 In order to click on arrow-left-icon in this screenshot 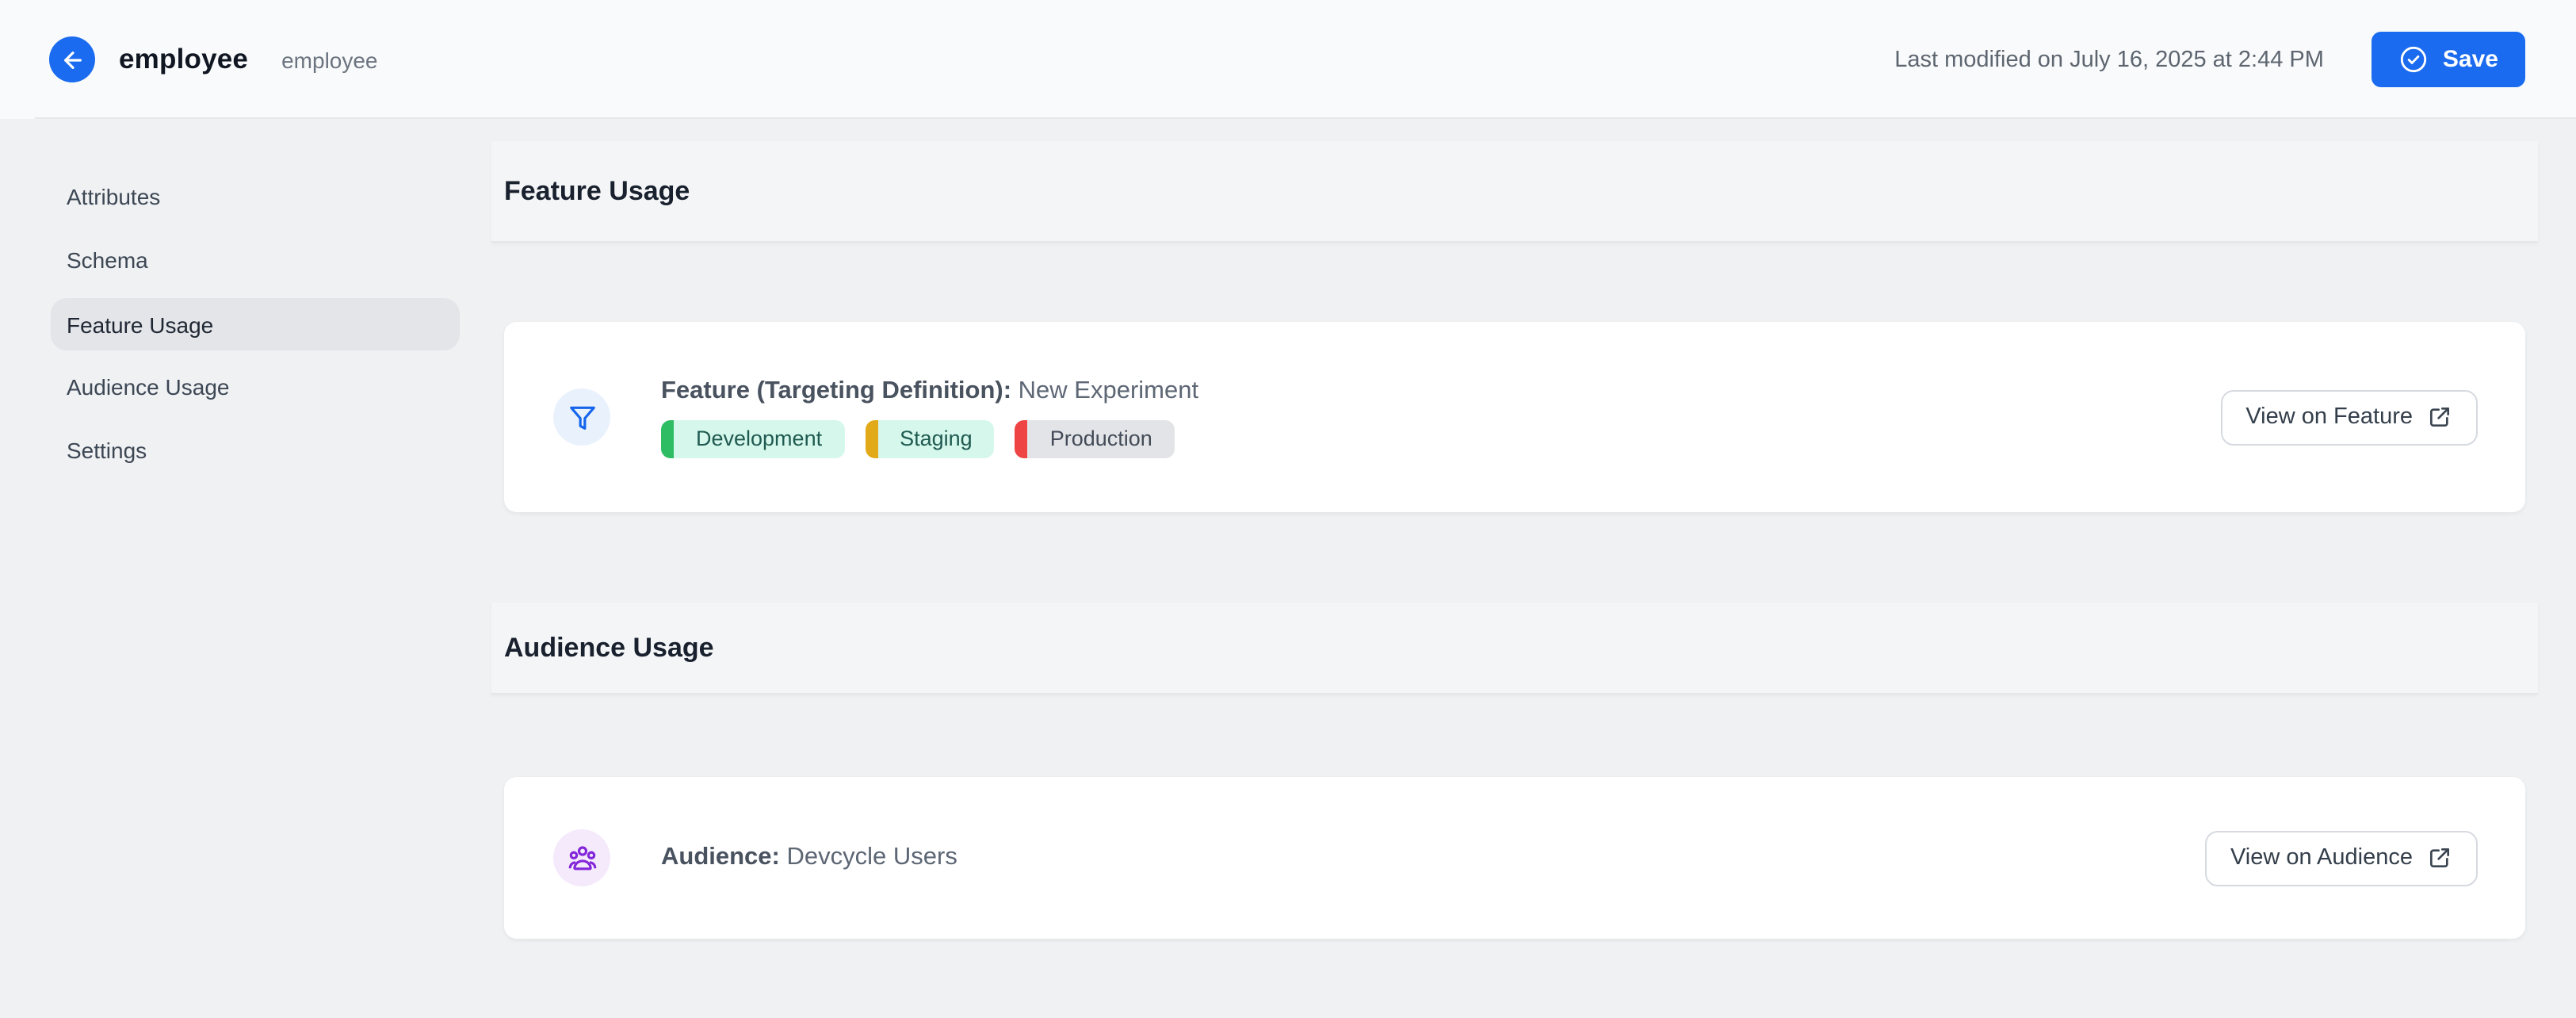, I will do `click(72, 59)`.